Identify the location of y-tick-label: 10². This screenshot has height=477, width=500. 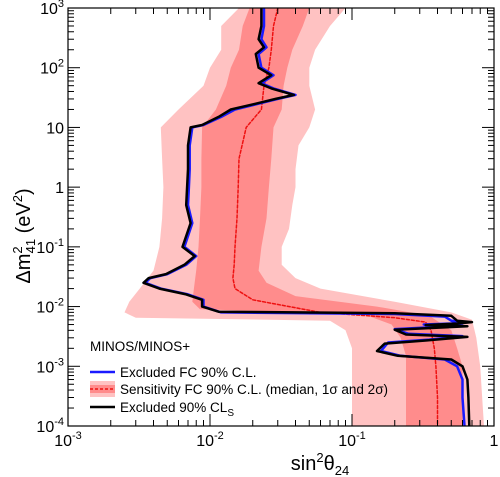
(52, 68).